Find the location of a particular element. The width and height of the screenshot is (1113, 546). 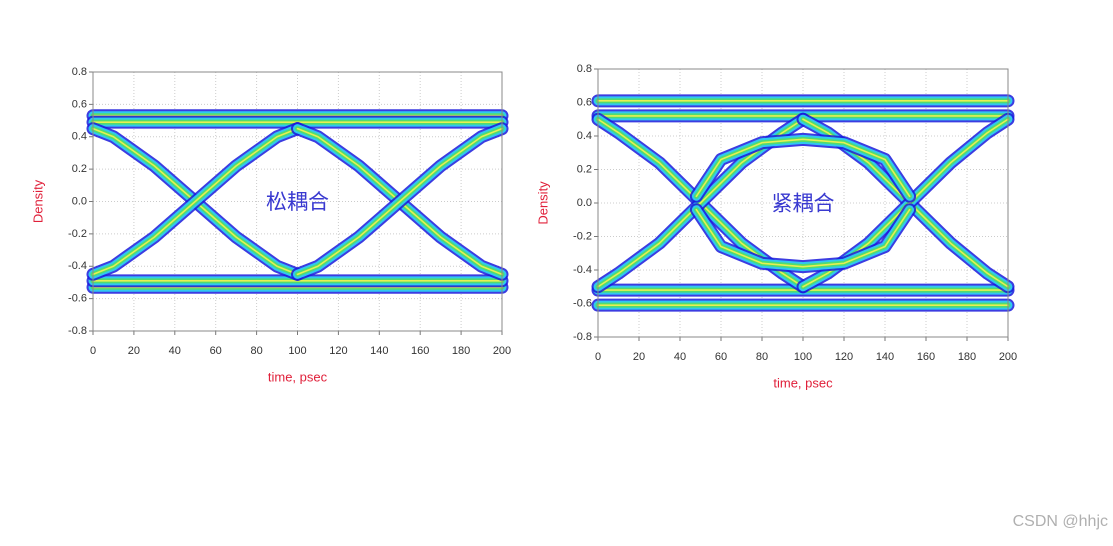

annotation: 松耦合 is located at coordinates (297, 202).